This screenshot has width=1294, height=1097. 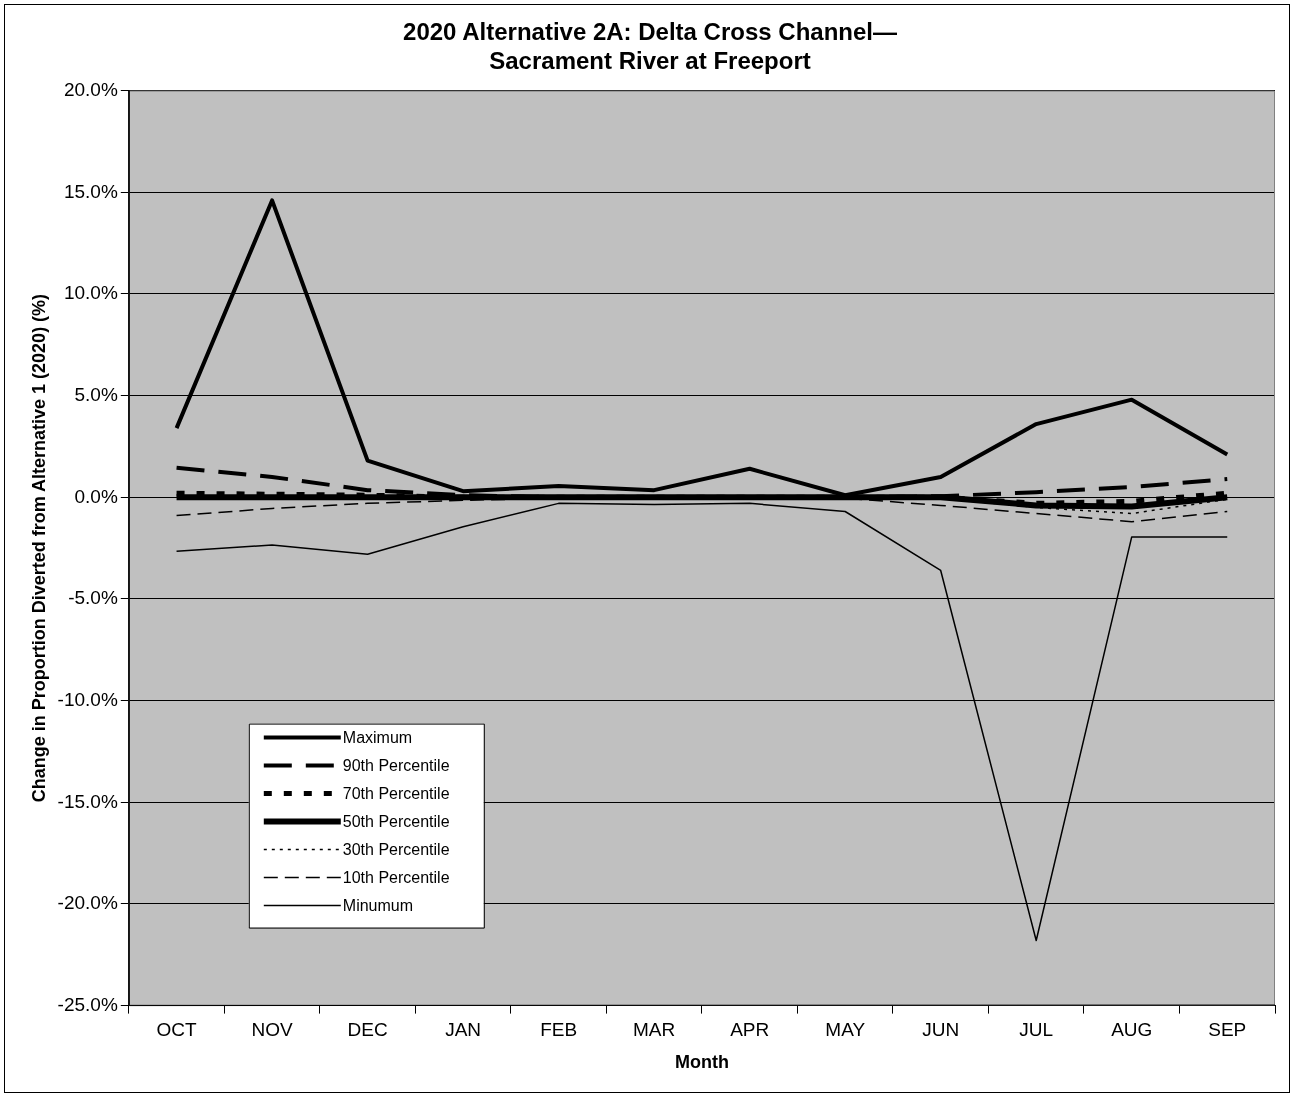 I want to click on text: Sacrament River at Freeport, so click(x=650, y=60).